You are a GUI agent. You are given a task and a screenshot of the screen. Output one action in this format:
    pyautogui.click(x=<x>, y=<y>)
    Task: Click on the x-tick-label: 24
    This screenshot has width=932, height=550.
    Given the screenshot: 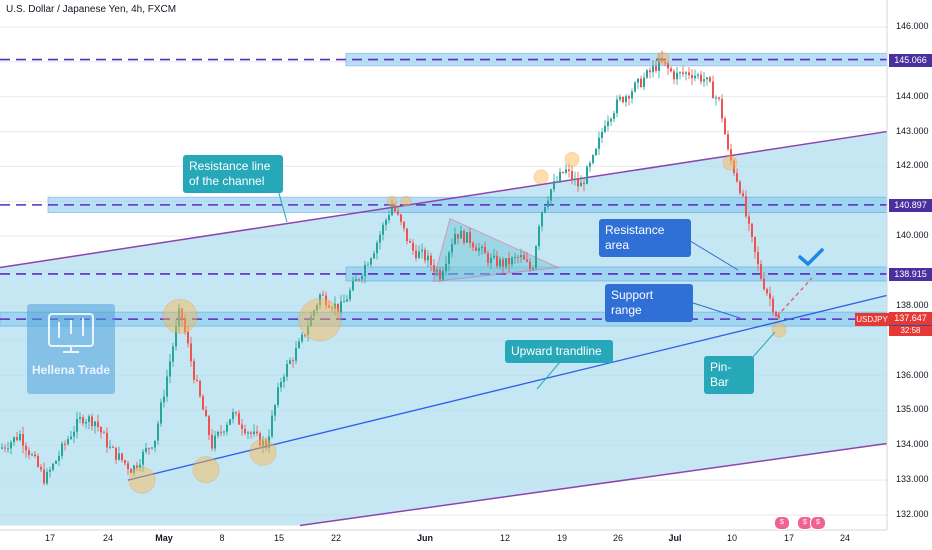 What is the action you would take?
    pyautogui.click(x=845, y=538)
    